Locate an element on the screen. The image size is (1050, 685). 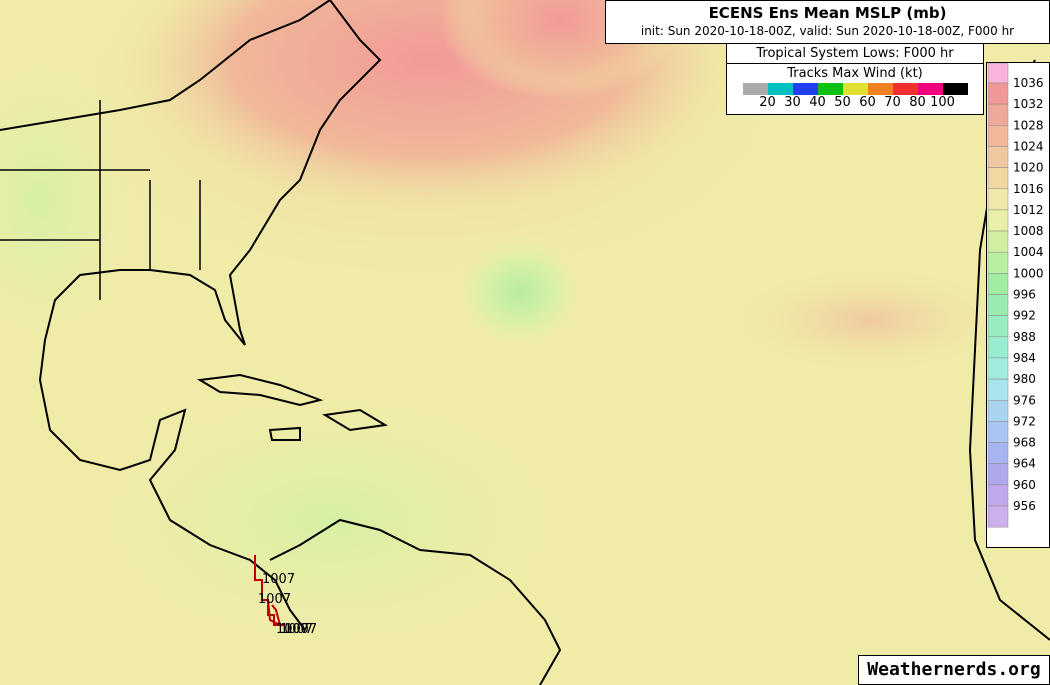
colorbar-label: 1032 is located at coordinates (1028, 104).